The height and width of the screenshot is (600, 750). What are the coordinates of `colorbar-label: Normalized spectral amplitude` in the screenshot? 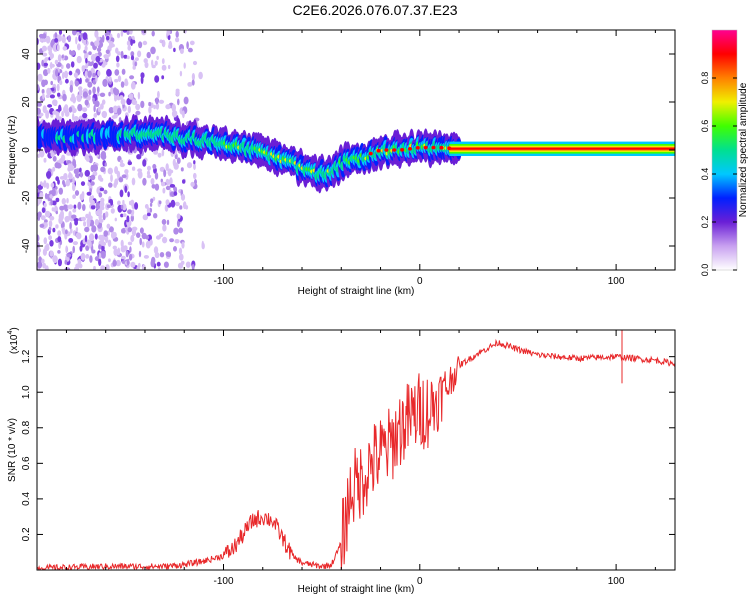 It's located at (743, 149).